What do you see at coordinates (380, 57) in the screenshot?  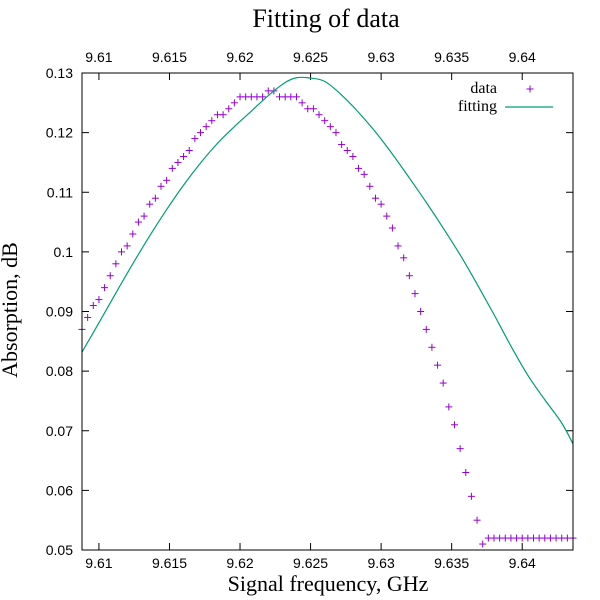 I see `x-tick-label-top: 9.63` at bounding box center [380, 57].